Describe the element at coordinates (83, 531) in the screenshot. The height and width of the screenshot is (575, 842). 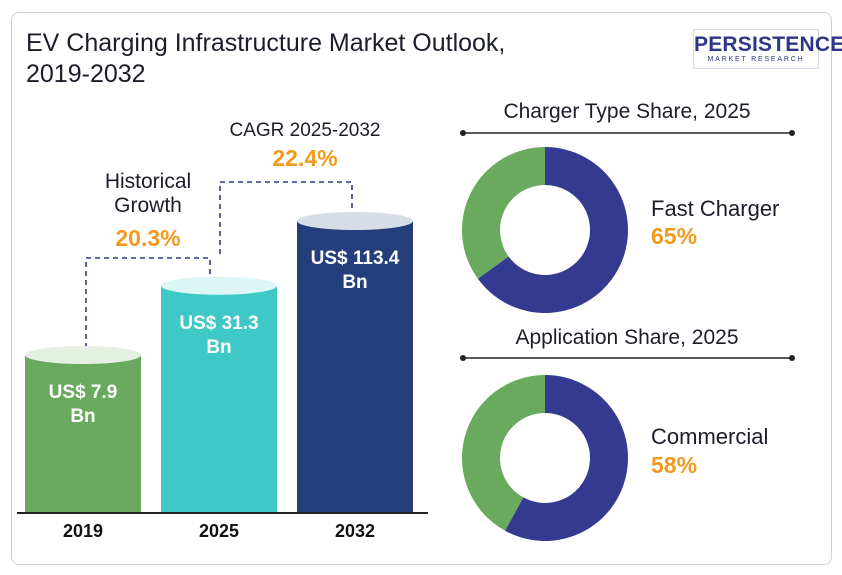
I see `x-tick-2019: 2019` at that location.